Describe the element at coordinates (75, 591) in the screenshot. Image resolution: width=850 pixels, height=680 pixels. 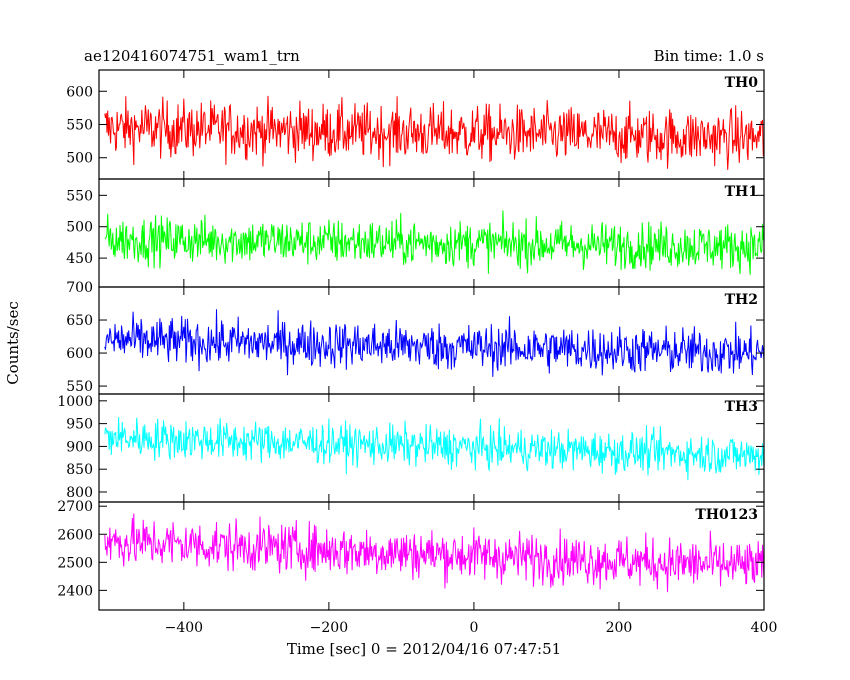
I see `y-tick-label: 2400` at that location.